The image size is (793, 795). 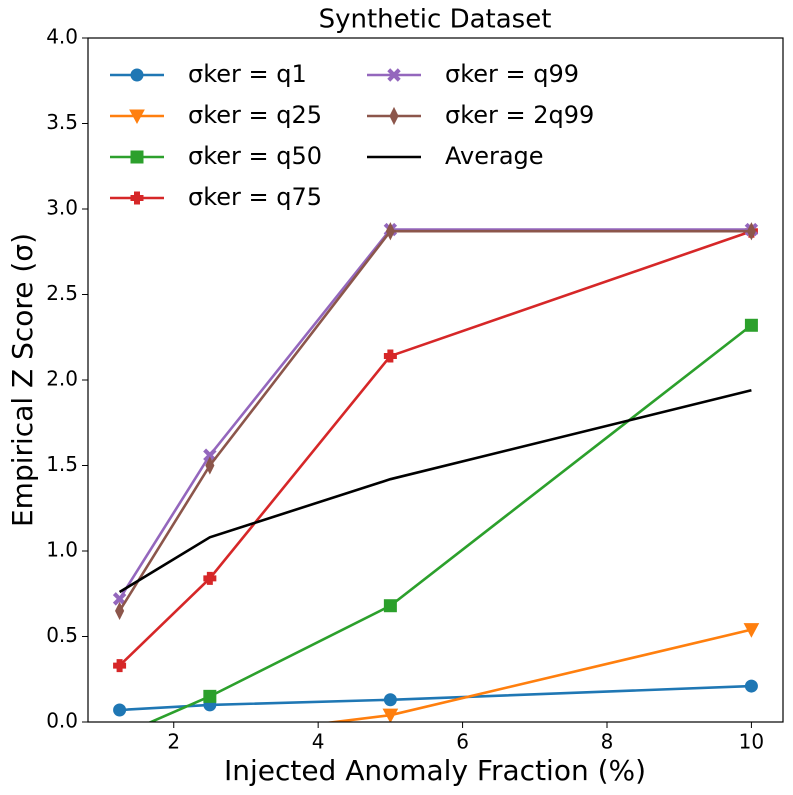 What do you see at coordinates (62, 635) in the screenshot?
I see `y-tick-label: 0.5` at bounding box center [62, 635].